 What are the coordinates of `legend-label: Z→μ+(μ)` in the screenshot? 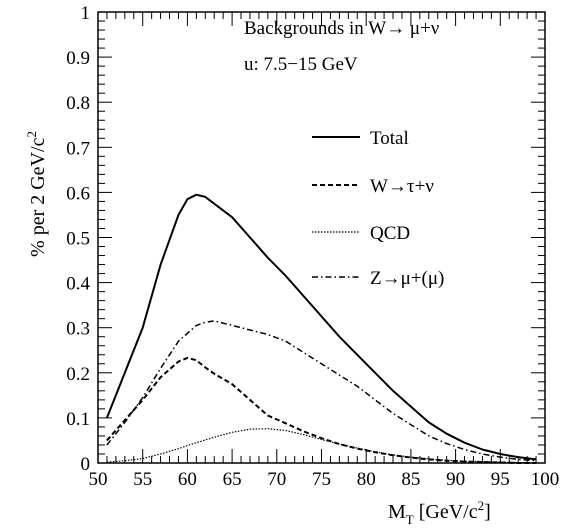 It's located at (407, 278).